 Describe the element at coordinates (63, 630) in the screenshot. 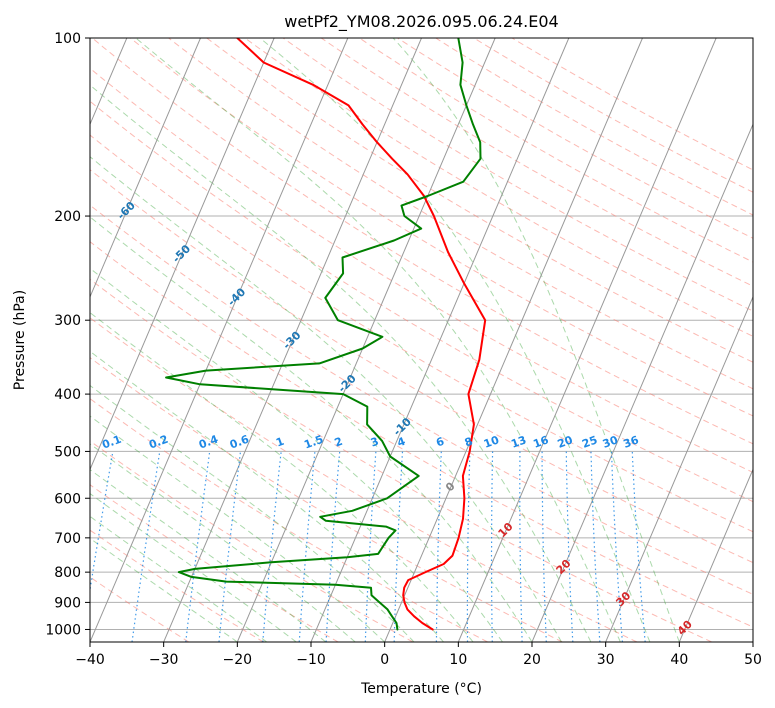

I see `y-tick-label: 1000` at that location.